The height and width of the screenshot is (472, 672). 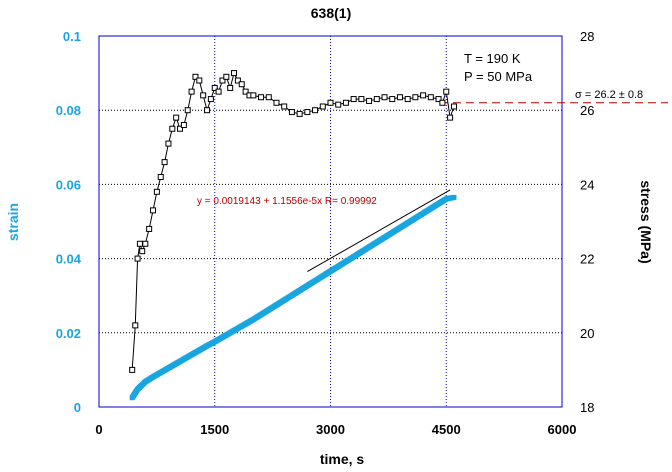 What do you see at coordinates (68, 110) in the screenshot?
I see `y-left-tick-label: 0.08` at bounding box center [68, 110].